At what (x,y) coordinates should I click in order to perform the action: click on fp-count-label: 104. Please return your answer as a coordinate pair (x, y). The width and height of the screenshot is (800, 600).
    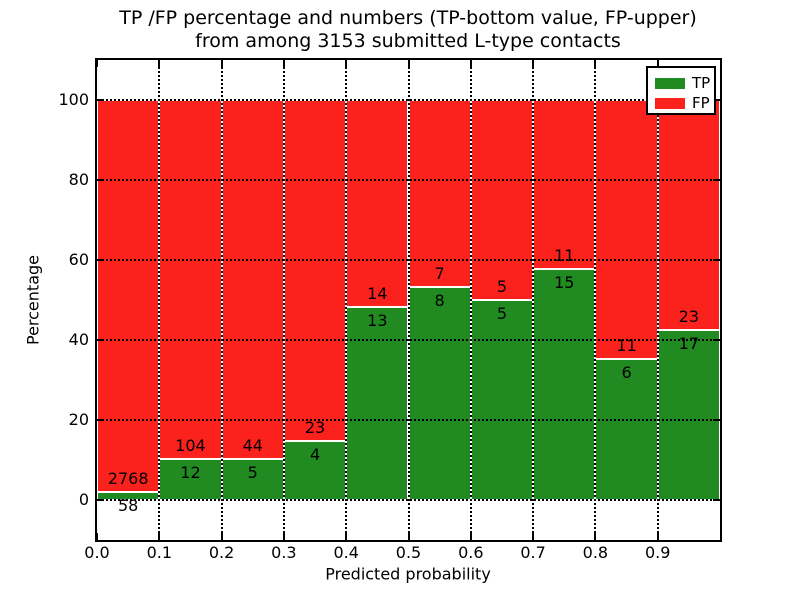
    Looking at the image, I should click on (190, 445).